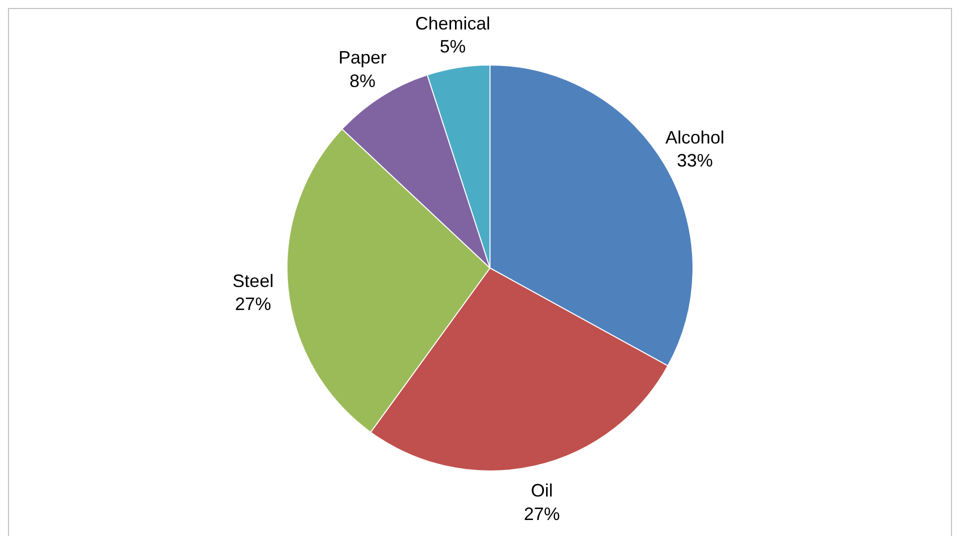 The image size is (959, 536). I want to click on slice-label: Paper, so click(362, 57).